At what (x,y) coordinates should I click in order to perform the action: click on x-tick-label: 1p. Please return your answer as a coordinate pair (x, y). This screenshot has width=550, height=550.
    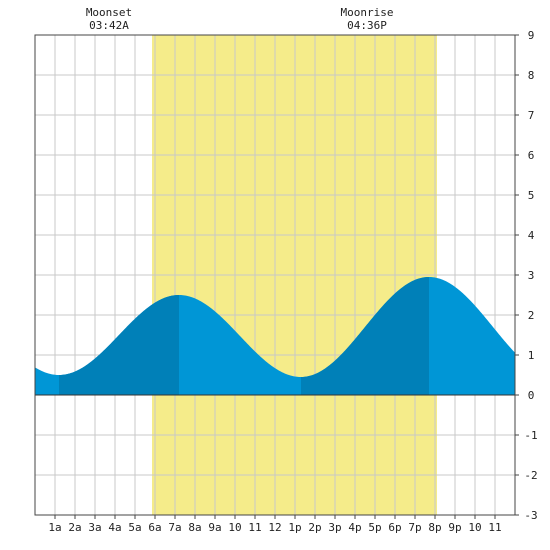
    Looking at the image, I should click on (294, 527).